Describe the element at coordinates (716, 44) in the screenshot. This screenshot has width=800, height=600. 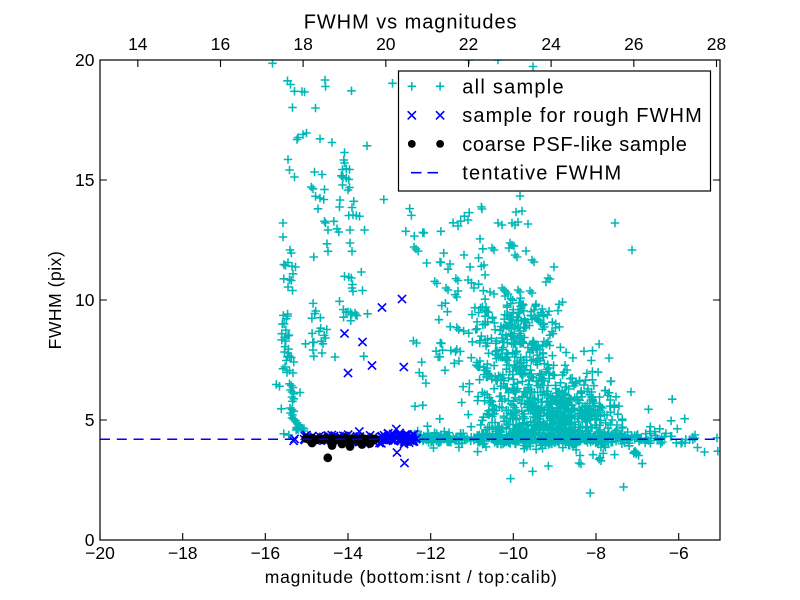
I see `svg-text: 28` at that location.